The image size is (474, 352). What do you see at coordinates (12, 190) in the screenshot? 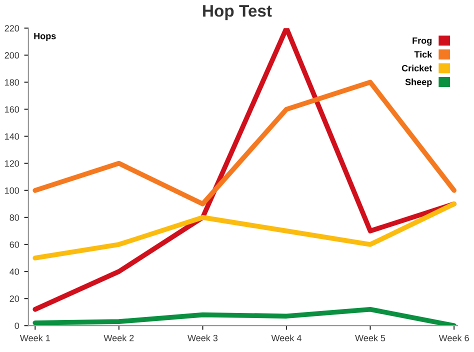
I see `y-tick-label: 100` at bounding box center [12, 190].